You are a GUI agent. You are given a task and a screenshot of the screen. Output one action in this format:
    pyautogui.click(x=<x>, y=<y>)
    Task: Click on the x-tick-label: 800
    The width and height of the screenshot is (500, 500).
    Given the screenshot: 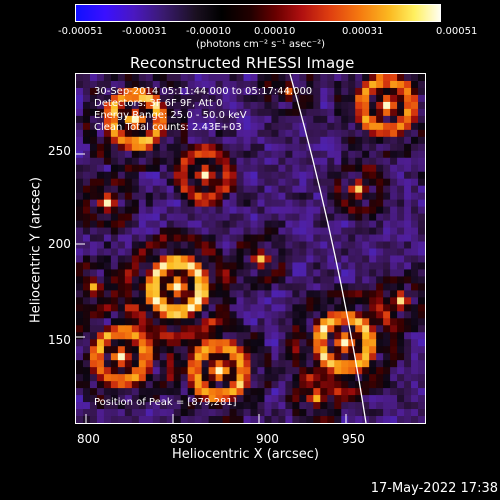 What is the action you would take?
    pyautogui.click(x=88, y=439)
    